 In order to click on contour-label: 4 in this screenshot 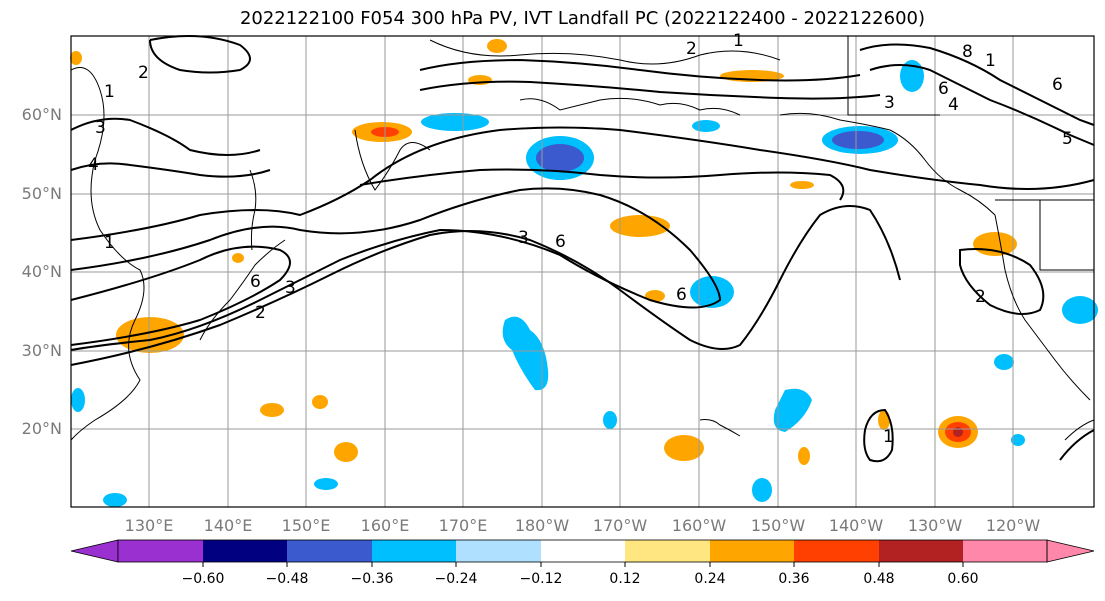, I will do `click(93, 165)`.